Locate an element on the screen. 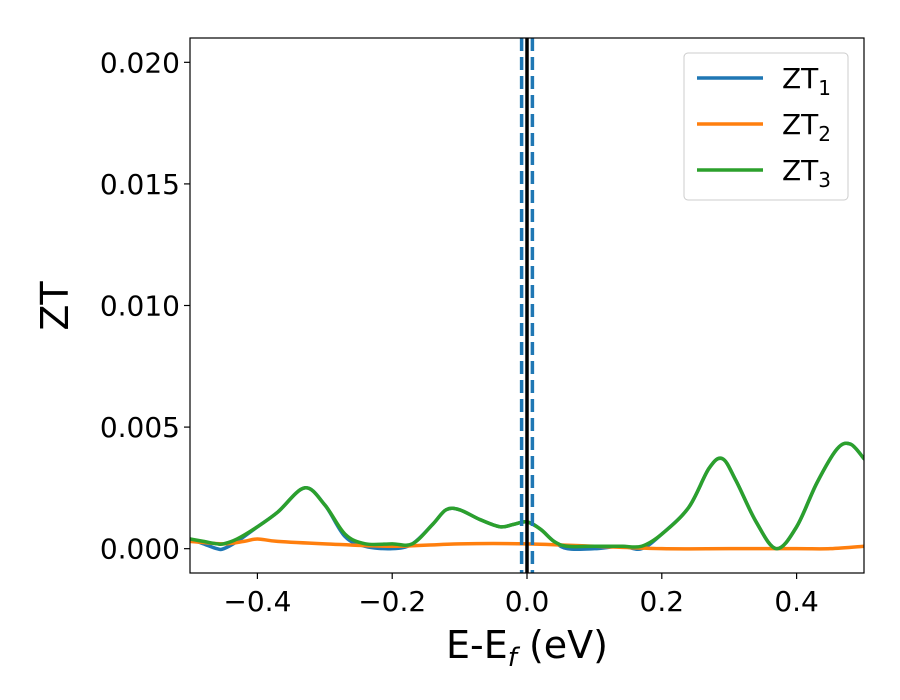 The width and height of the screenshot is (900, 700). x-axis-ticks: −0.4 −0.2 0.0 0.2 0.4 is located at coordinates (521, 595).